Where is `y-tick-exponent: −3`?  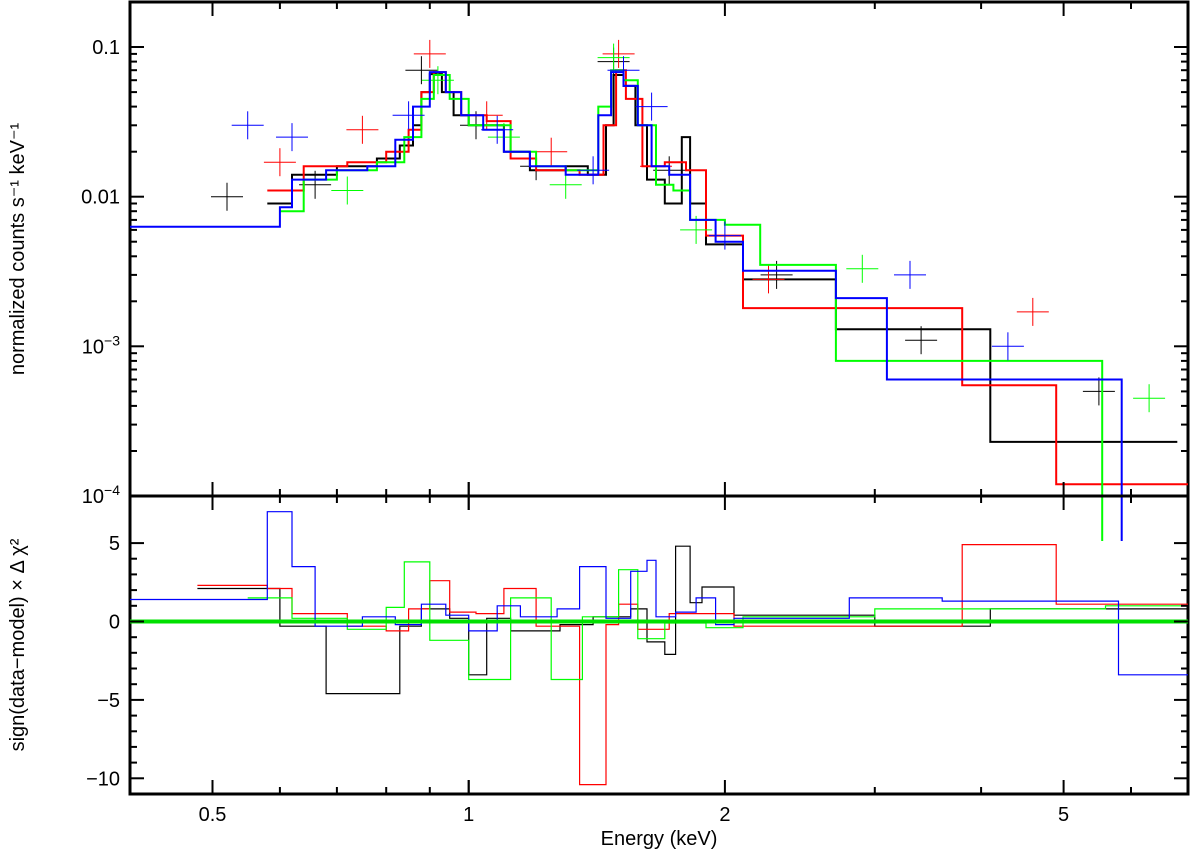
y-tick-exponent: −3 is located at coordinates (112, 340).